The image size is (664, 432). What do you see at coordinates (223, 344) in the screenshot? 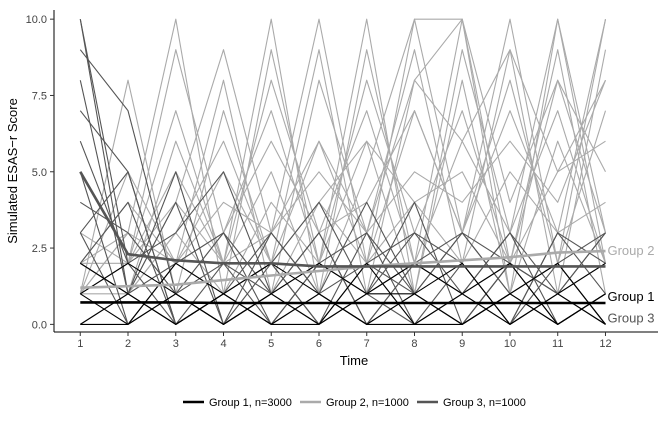
I see `x-tick-label: 4` at bounding box center [223, 344].